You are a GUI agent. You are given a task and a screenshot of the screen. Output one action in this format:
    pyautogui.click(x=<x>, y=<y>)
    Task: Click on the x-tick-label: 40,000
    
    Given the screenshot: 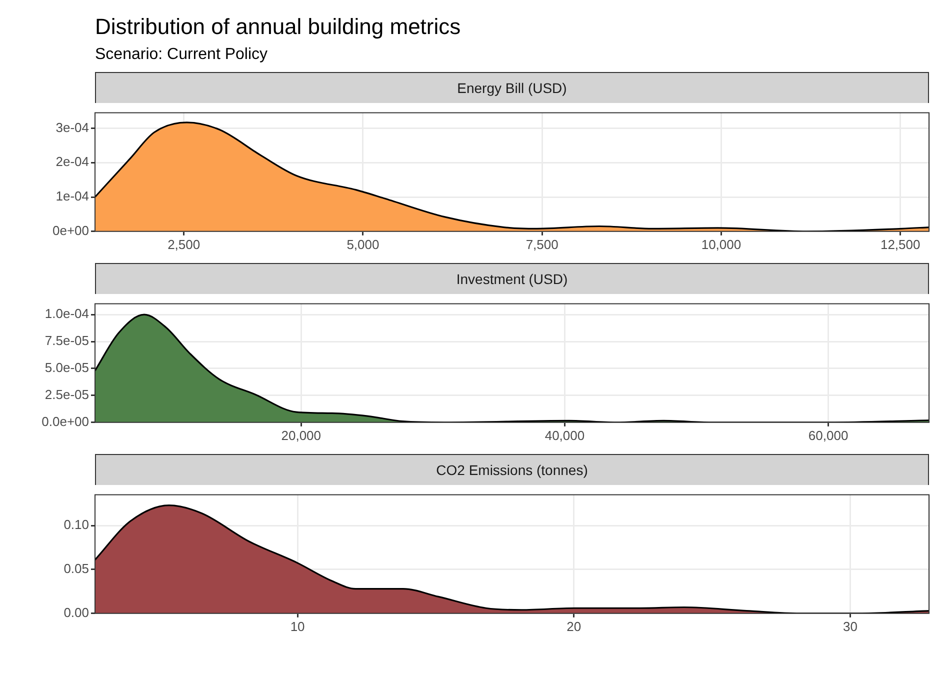 What is the action you would take?
    pyautogui.click(x=564, y=435)
    